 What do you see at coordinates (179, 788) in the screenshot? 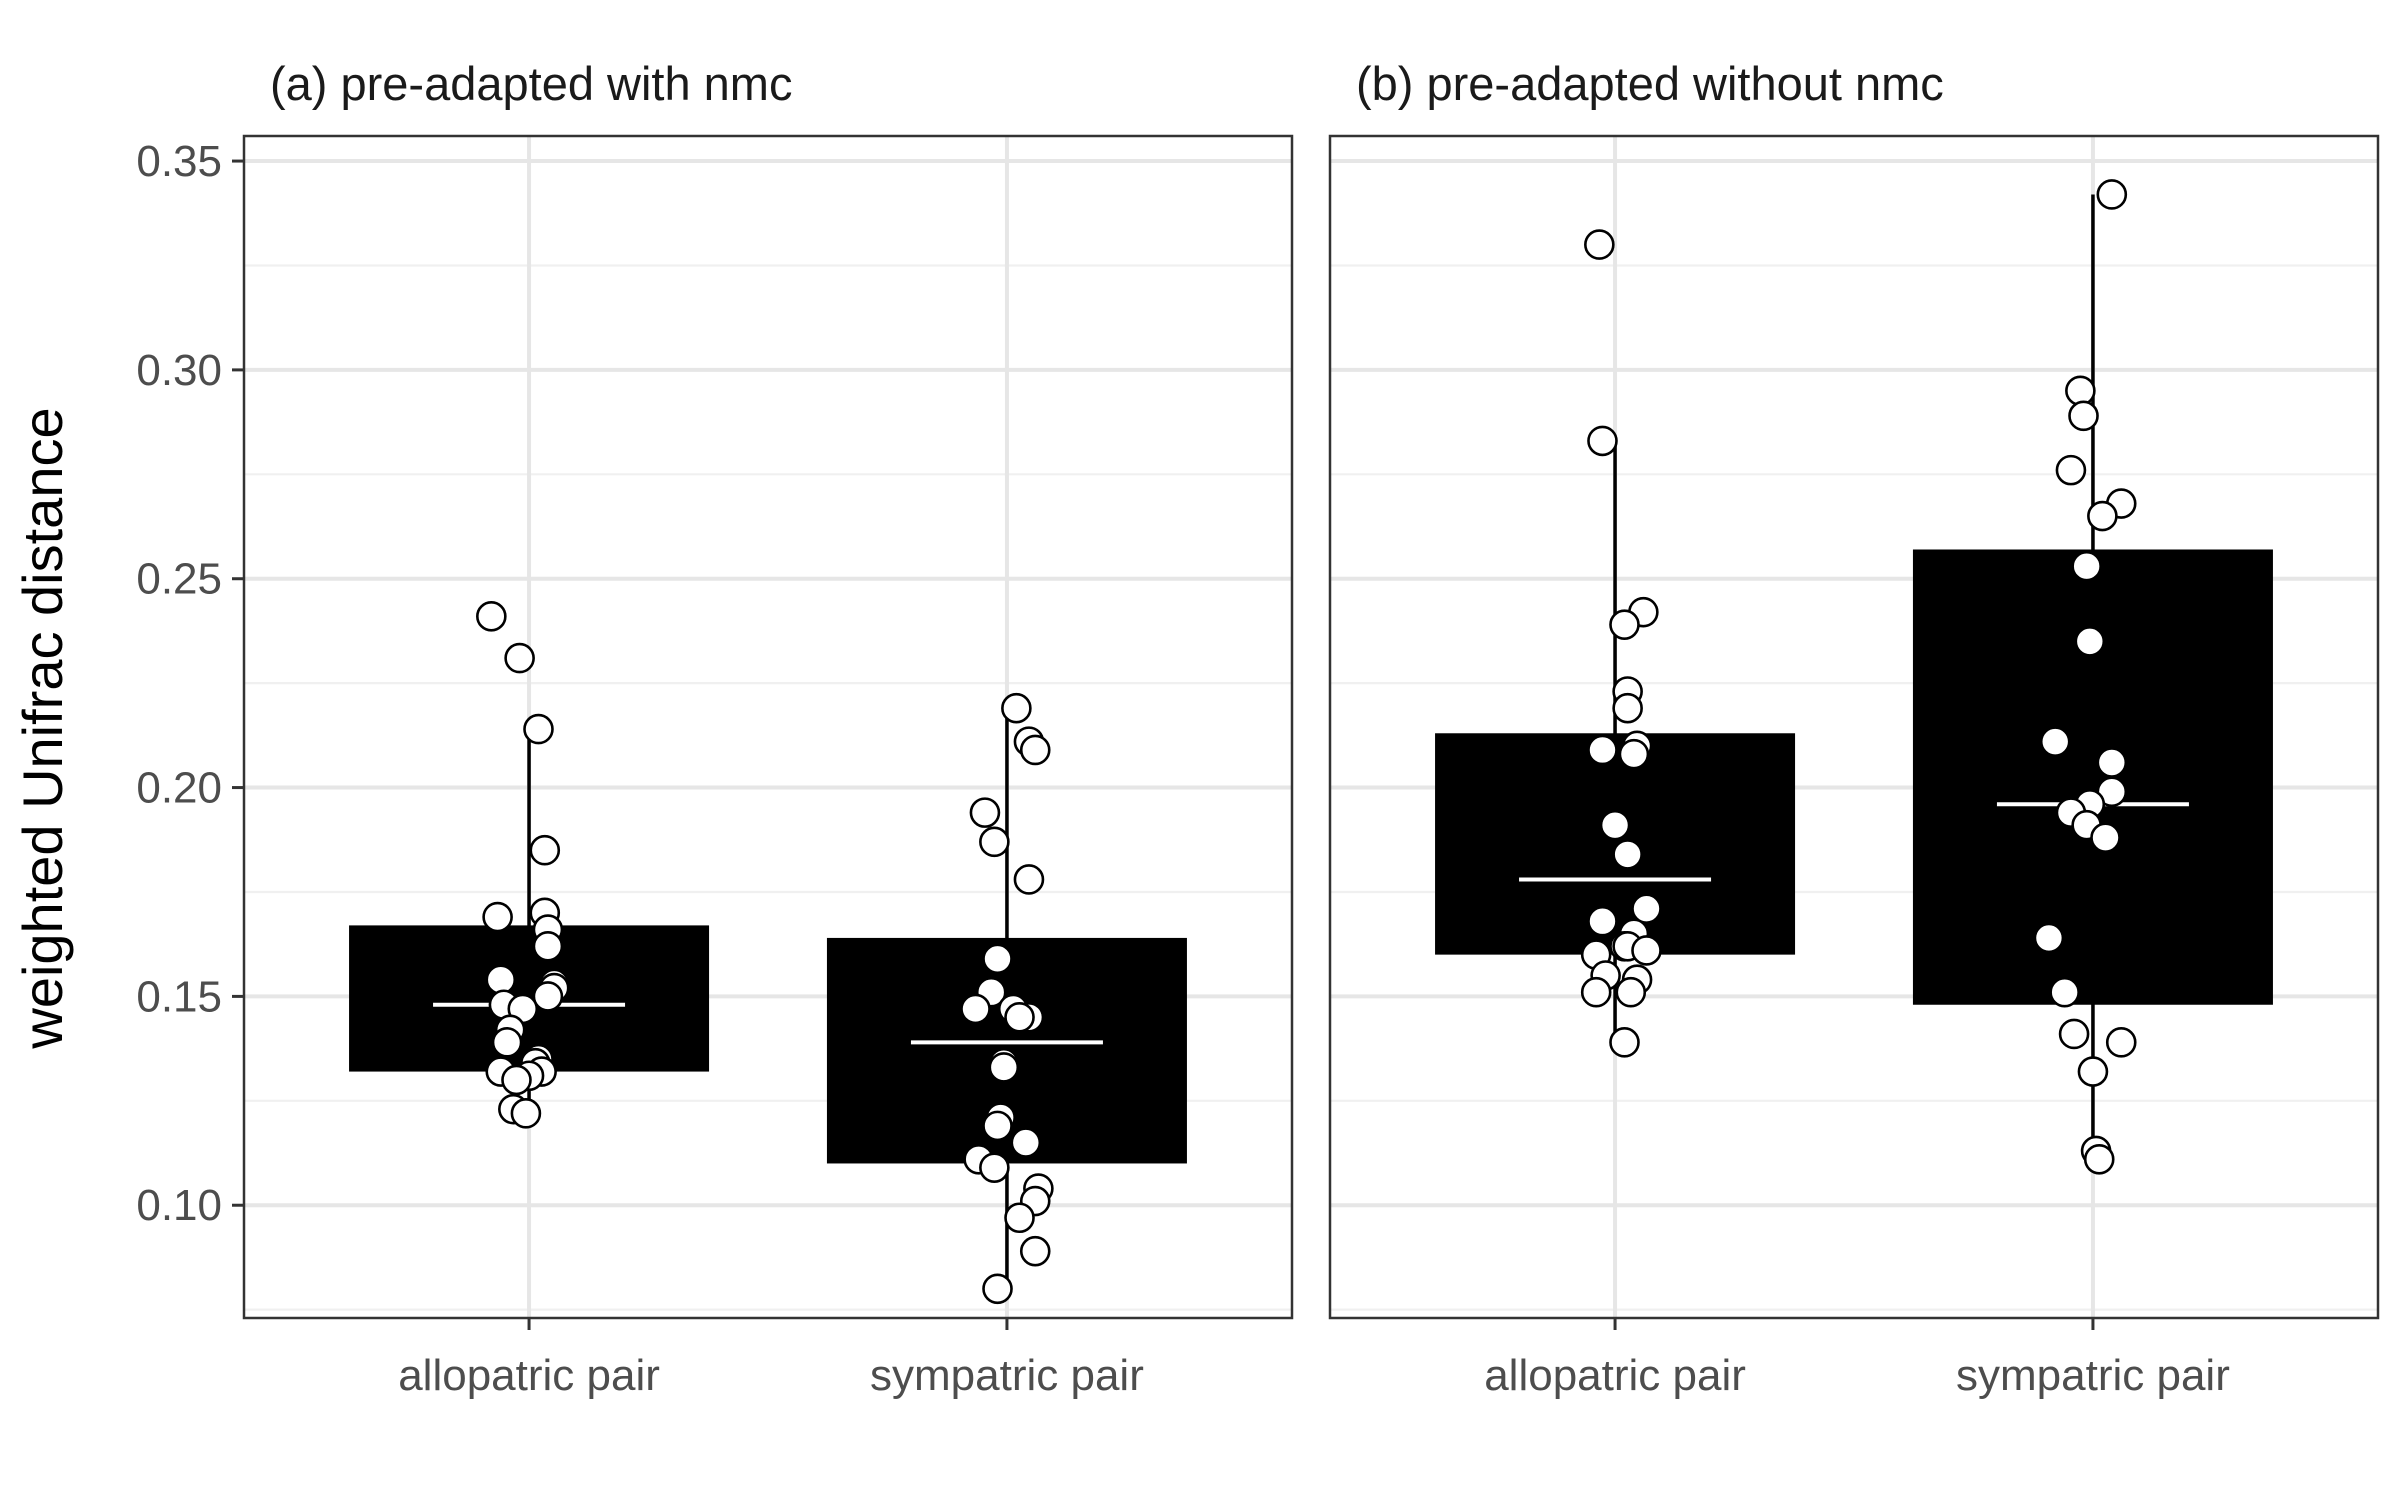
I see `y-tick-label: 0.20` at bounding box center [179, 788].